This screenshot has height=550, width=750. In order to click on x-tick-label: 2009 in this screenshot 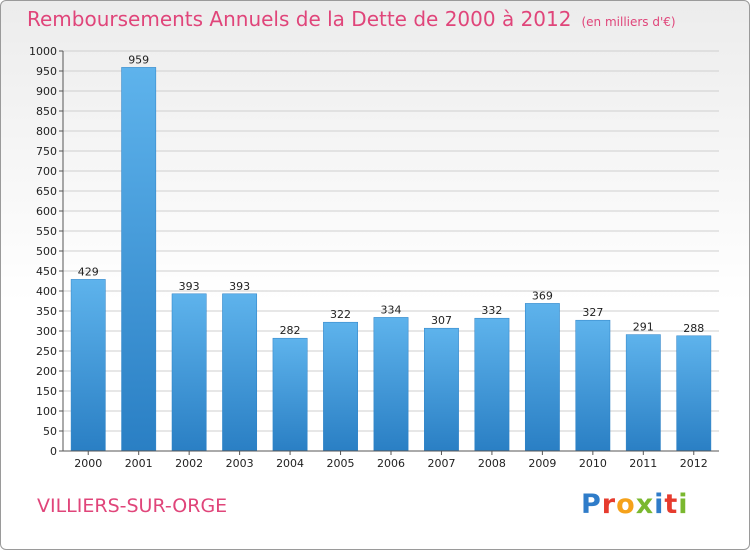, I will do `click(542, 463)`.